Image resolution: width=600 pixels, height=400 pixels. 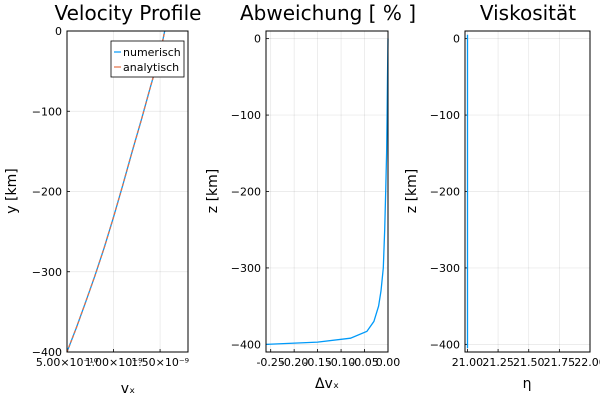 I want to click on x-tick-label: 5.00×10⁻¹⁰, so click(x=67, y=362).